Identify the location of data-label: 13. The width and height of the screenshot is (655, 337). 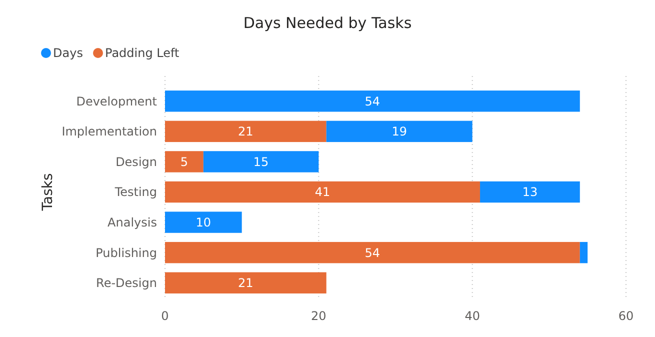
(530, 192).